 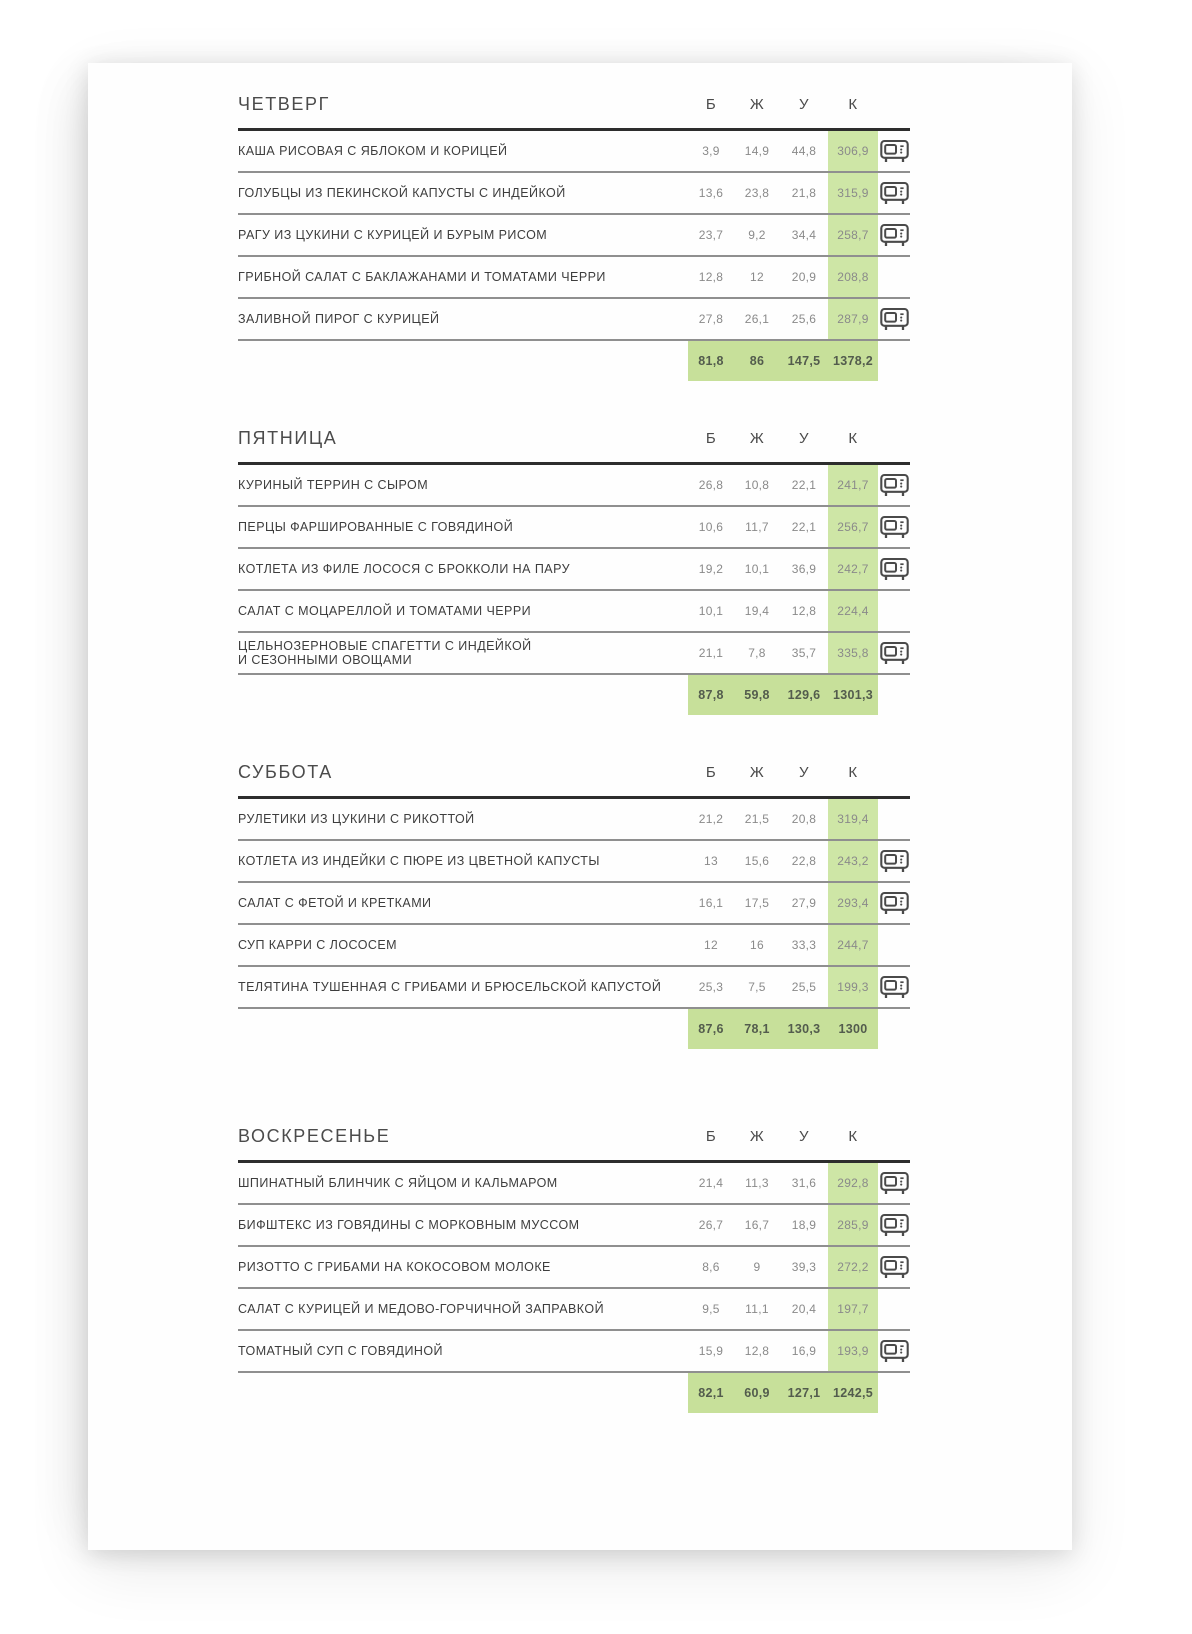 I want to click on day-title: ВОСКРЕСЕНЬЕ, so click(x=314, y=1136).